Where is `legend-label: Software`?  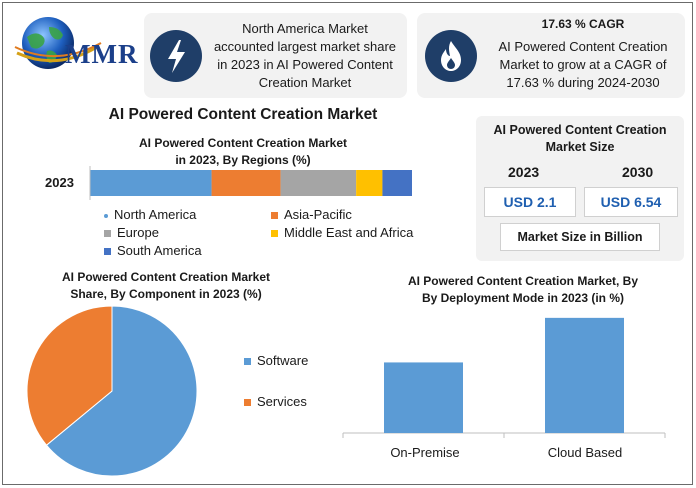
legend-label: Software is located at coordinates (283, 360).